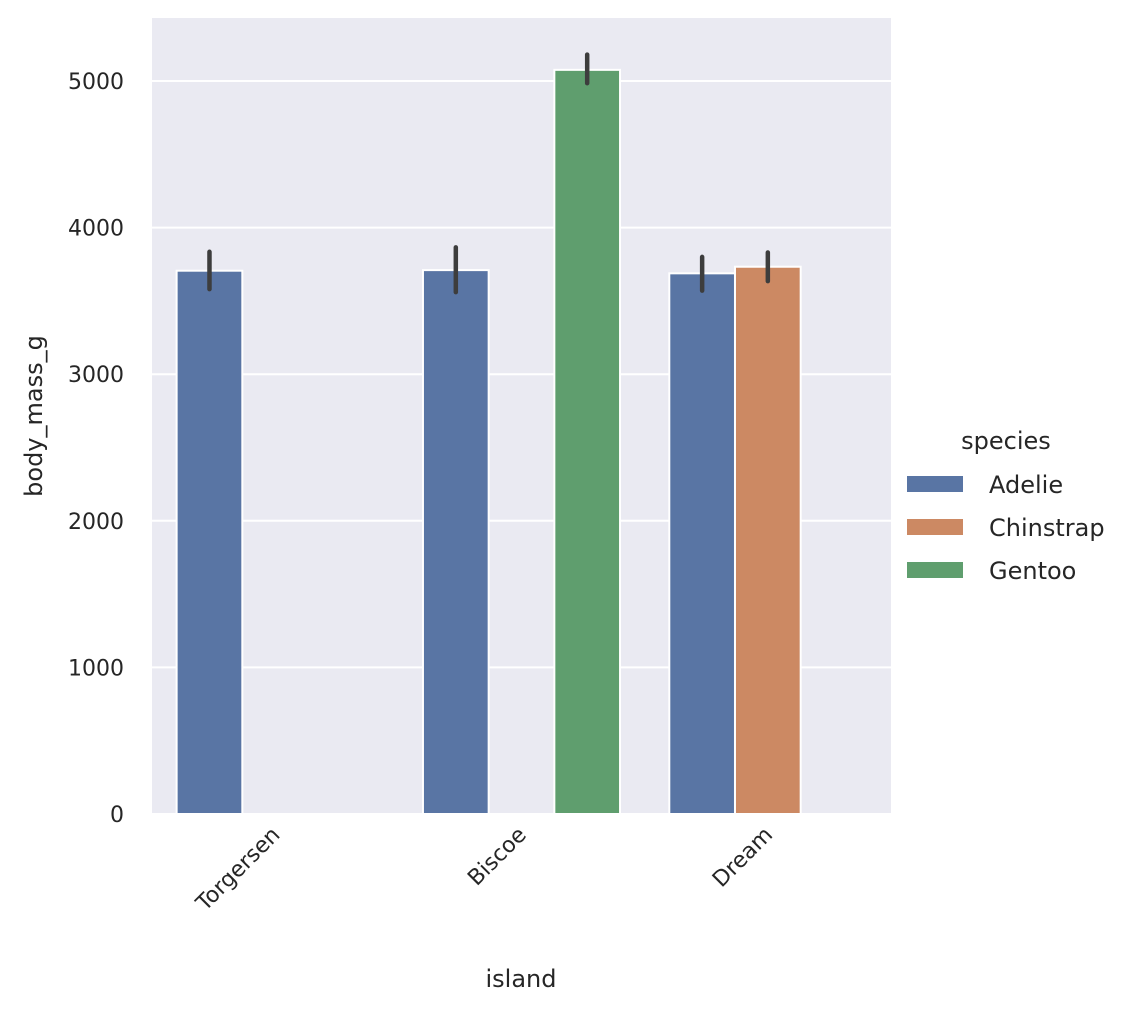  What do you see at coordinates (743, 858) in the screenshot?
I see `x-tick-label: Dream` at bounding box center [743, 858].